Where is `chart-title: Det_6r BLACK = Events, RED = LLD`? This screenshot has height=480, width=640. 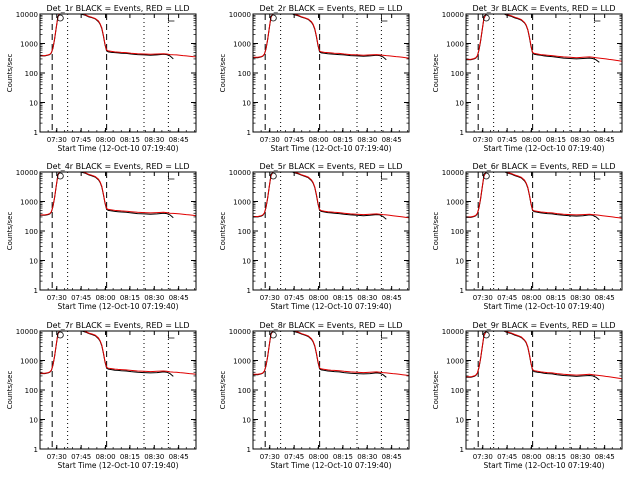 chart-title: Det_6r BLACK = Events, RED = LLD is located at coordinates (543, 166).